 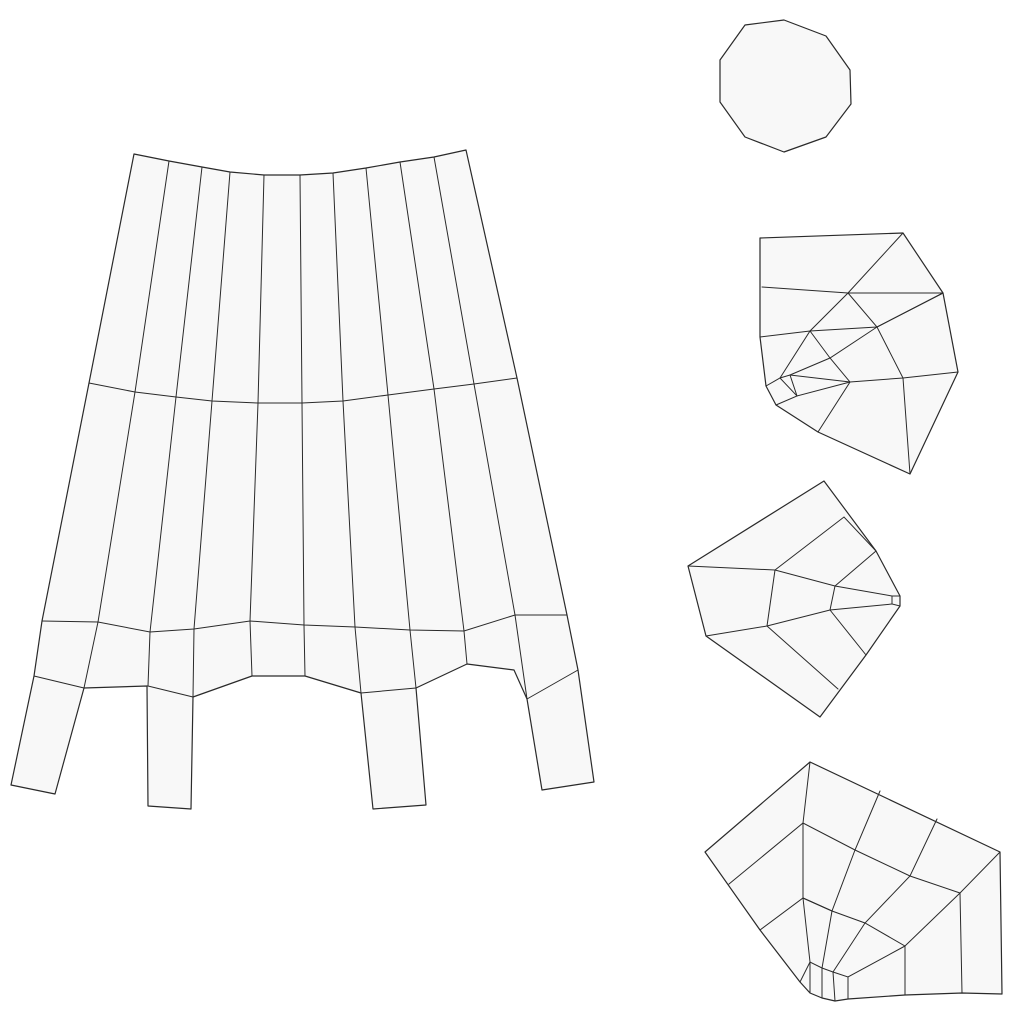 I want to click on fan-middle-outline, so click(x=794, y=599).